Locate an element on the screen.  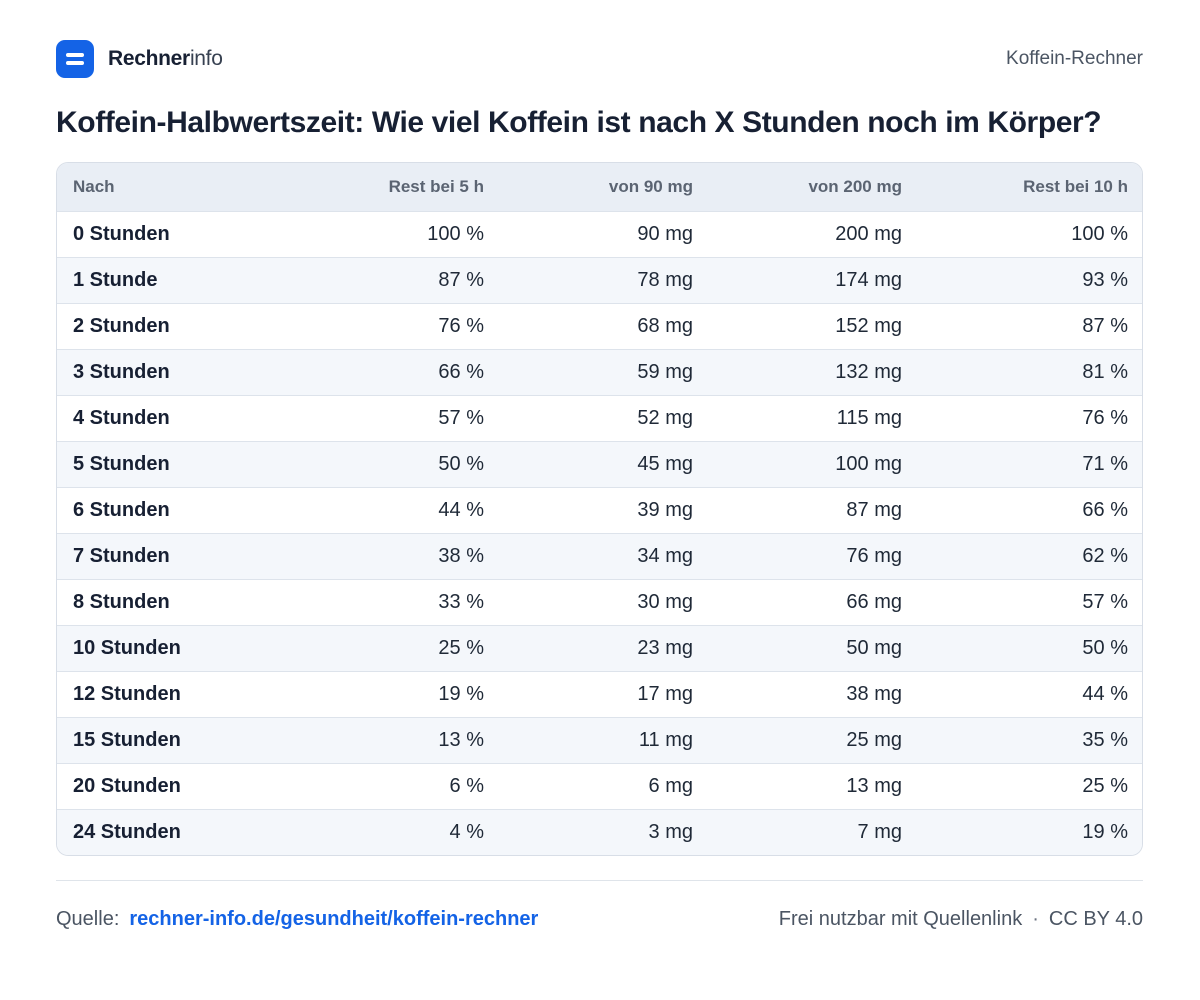
table-cell: 45 mg is located at coordinates (665, 463).